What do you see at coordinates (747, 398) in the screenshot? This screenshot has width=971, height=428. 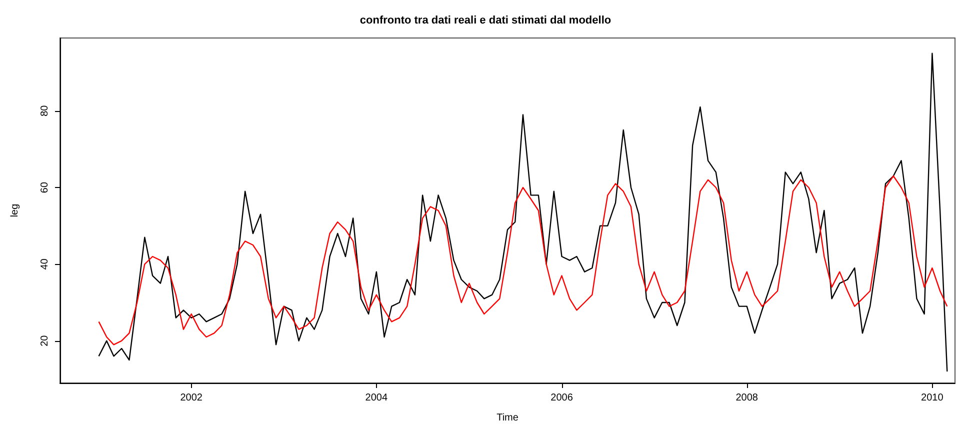 I see `x-tick-label: 2008` at bounding box center [747, 398].